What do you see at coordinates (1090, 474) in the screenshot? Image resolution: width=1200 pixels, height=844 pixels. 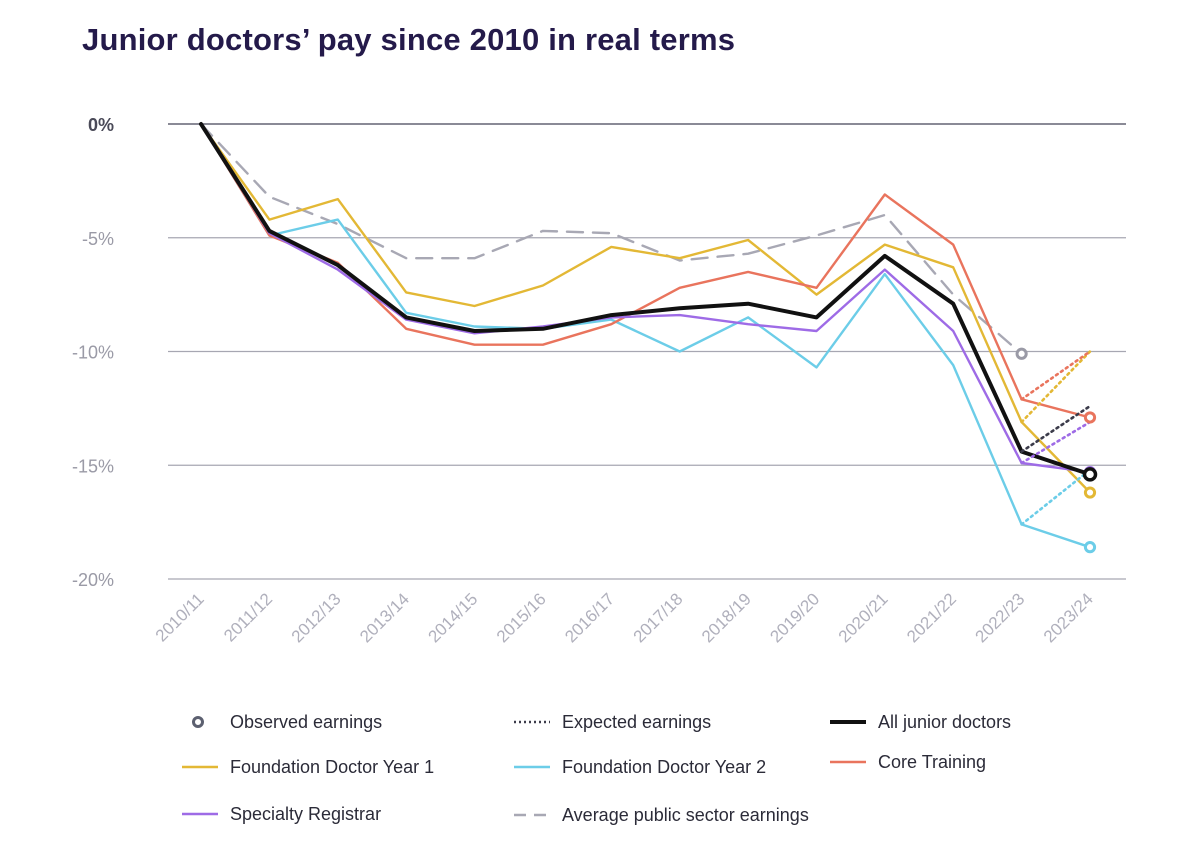 I see `observed-marker-all-junior-doctors` at bounding box center [1090, 474].